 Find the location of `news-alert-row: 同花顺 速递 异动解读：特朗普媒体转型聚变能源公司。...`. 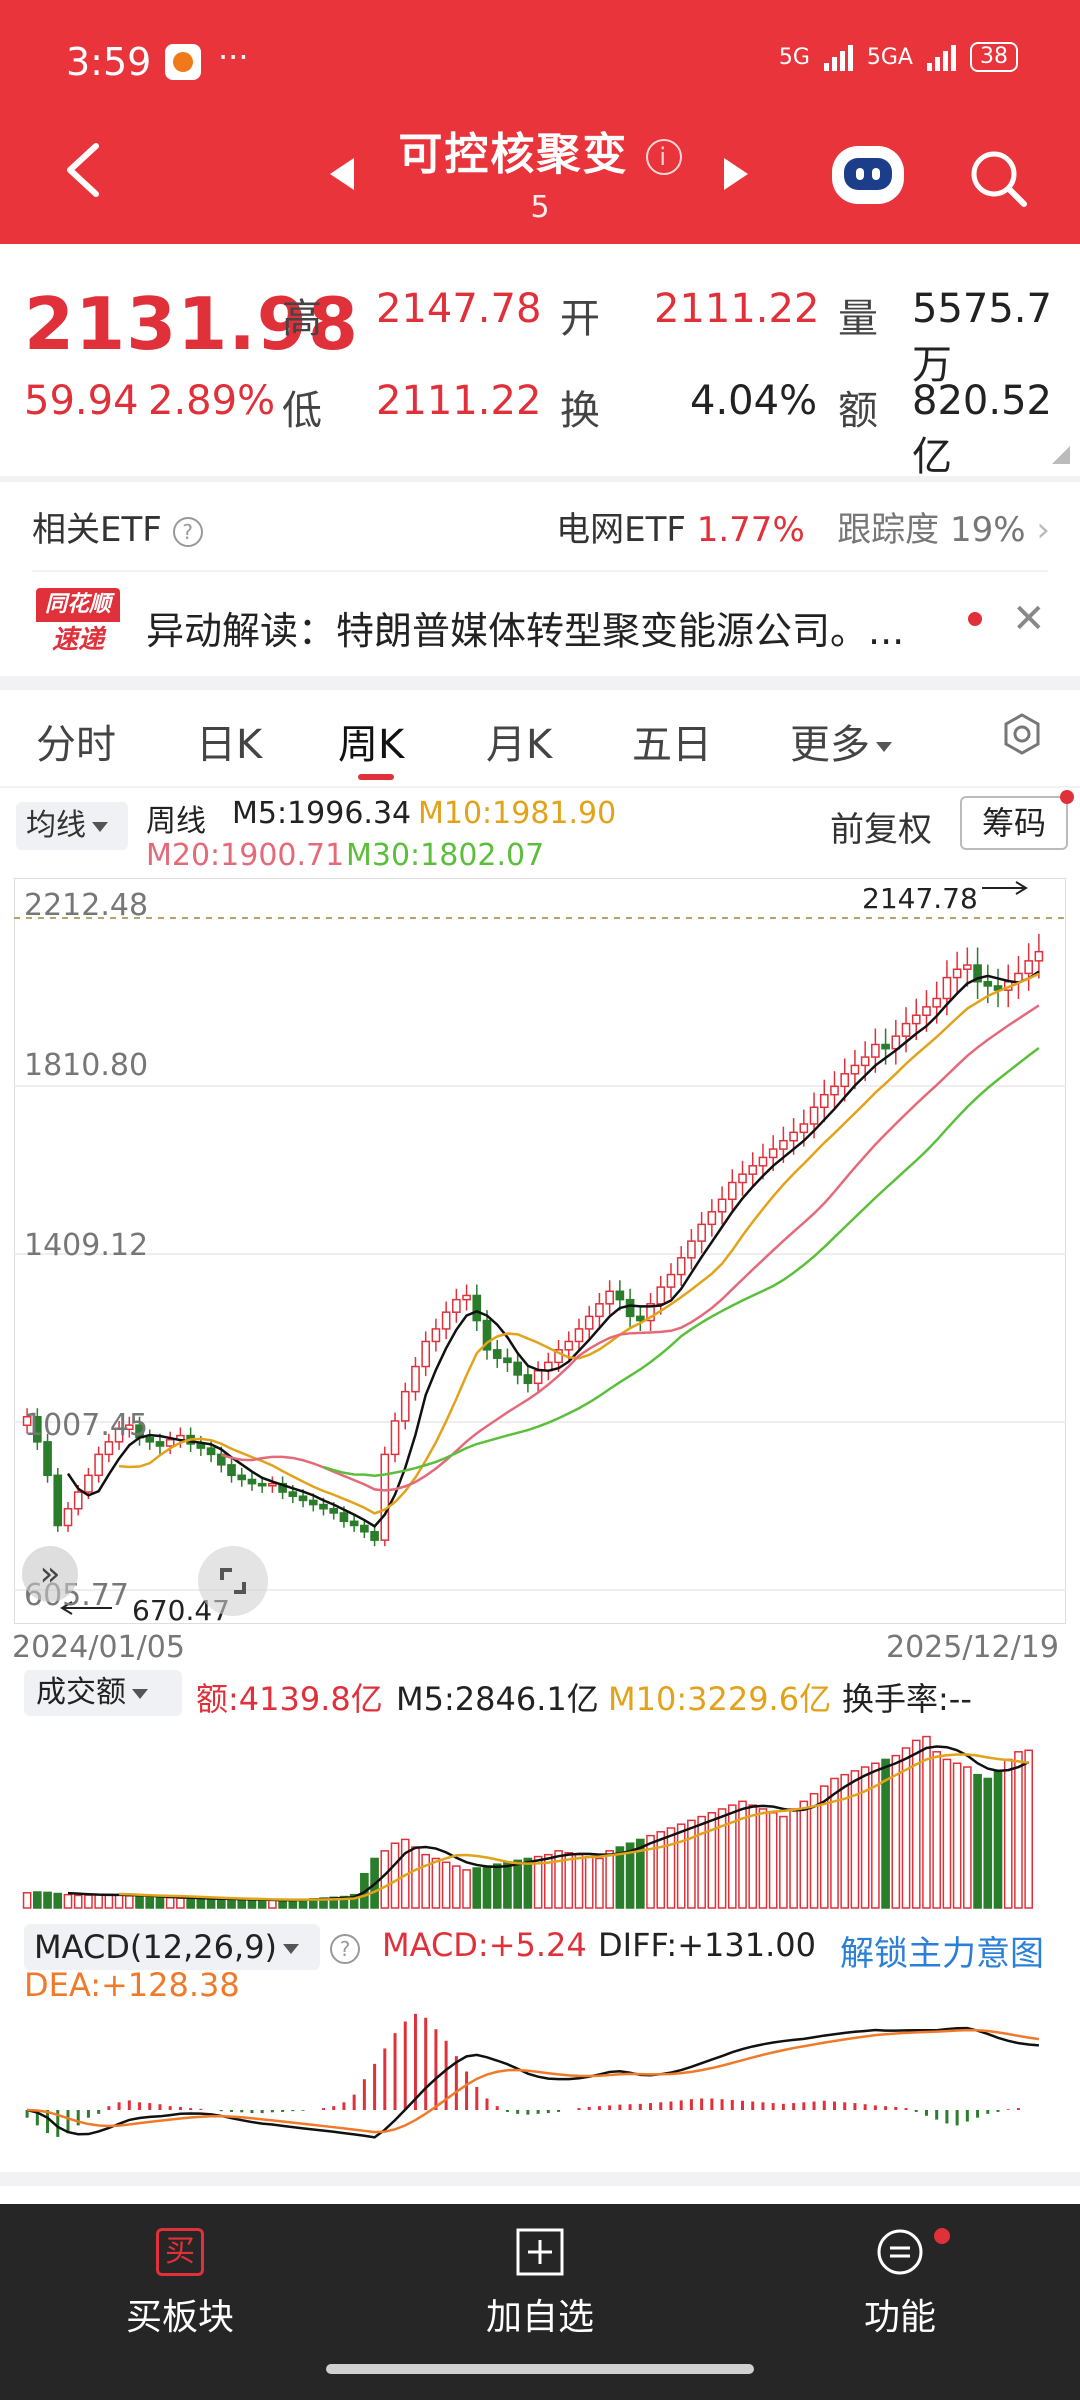

news-alert-row: 同花顺 速递 异动解读：特朗普媒体转型聚变能源公司。... is located at coordinates (540, 627).